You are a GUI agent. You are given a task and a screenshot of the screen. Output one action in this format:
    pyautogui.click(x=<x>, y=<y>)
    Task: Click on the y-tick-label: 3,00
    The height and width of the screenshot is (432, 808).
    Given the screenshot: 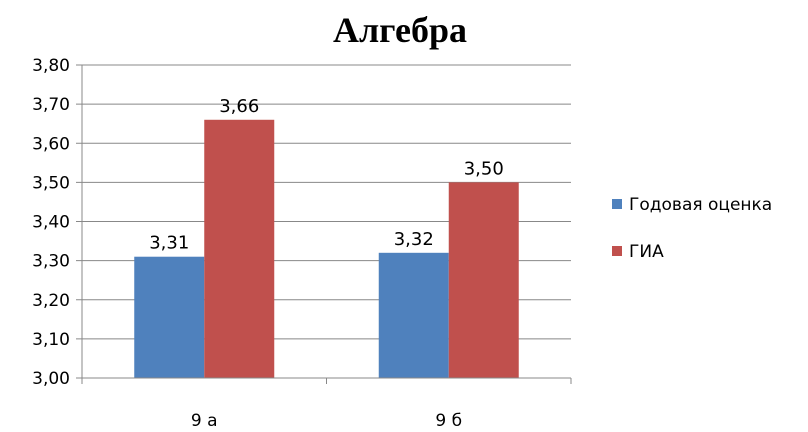 What is the action you would take?
    pyautogui.click(x=51, y=379)
    